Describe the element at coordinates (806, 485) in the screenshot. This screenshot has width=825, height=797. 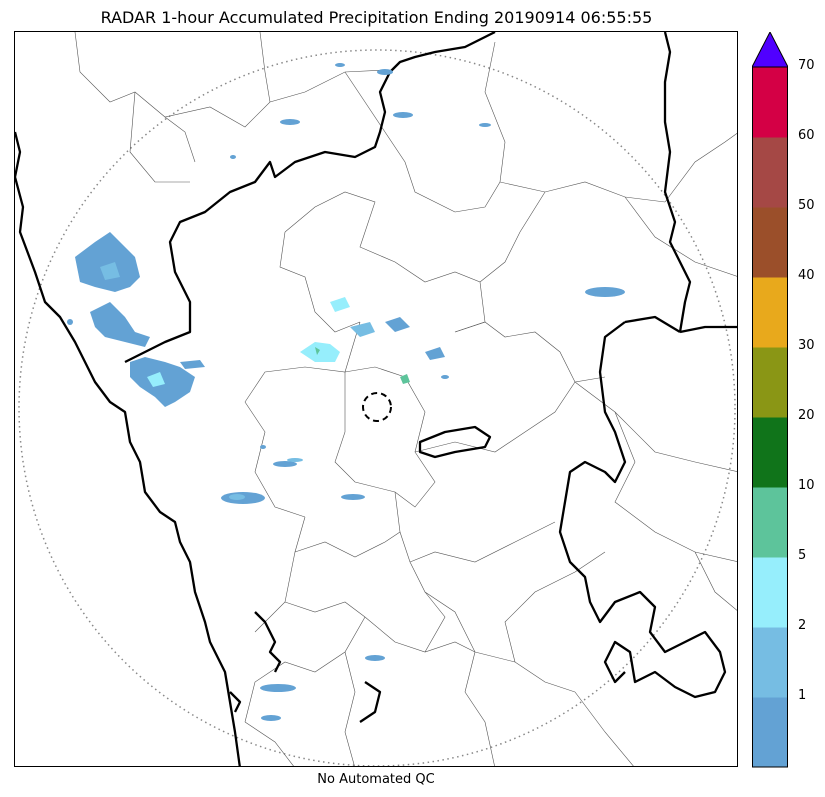
I see `colorbar-tick-label: 10` at that location.